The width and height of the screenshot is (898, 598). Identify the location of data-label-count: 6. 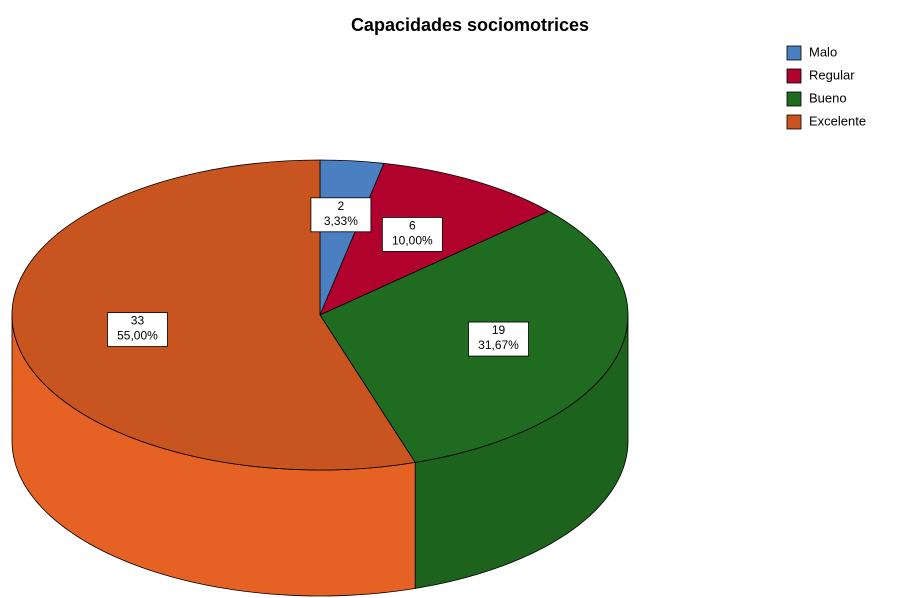
(412, 226).